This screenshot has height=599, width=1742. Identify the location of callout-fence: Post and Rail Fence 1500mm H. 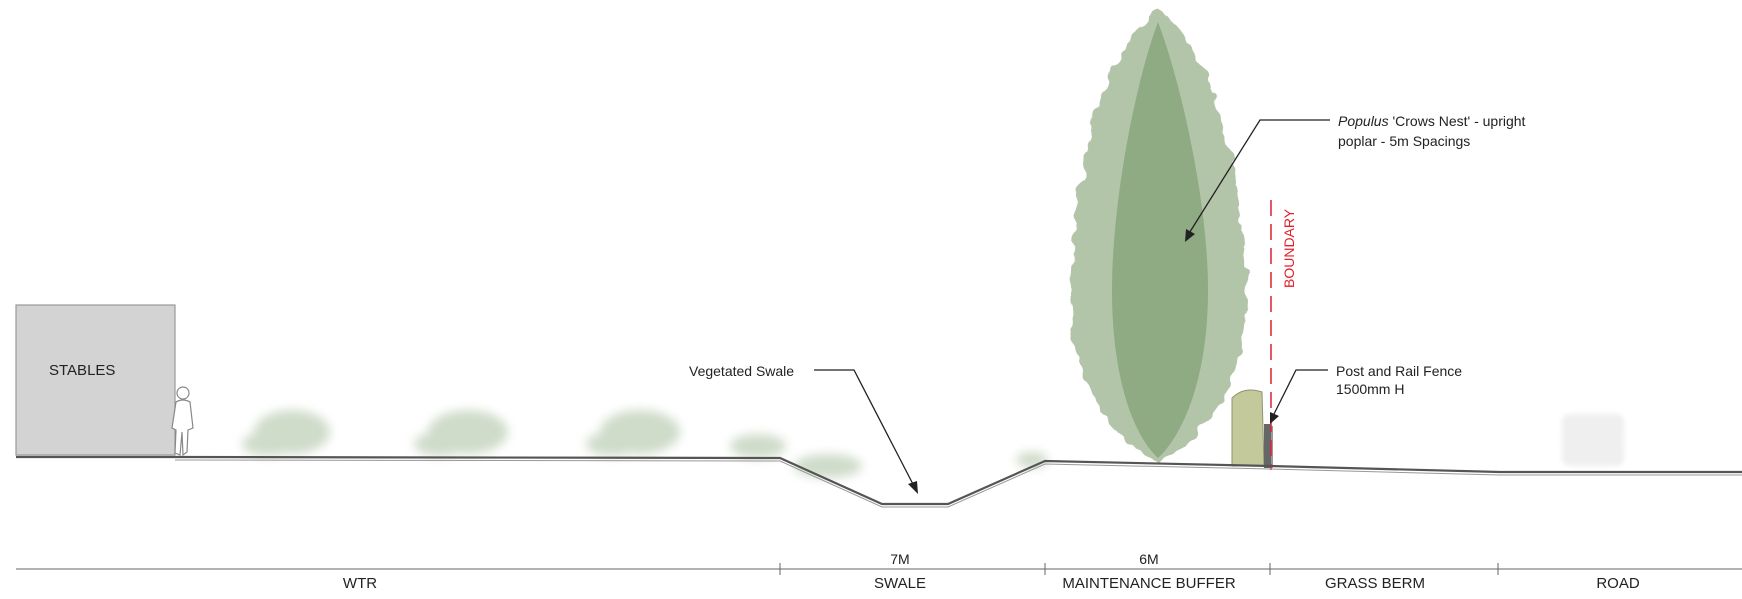
(1366, 393).